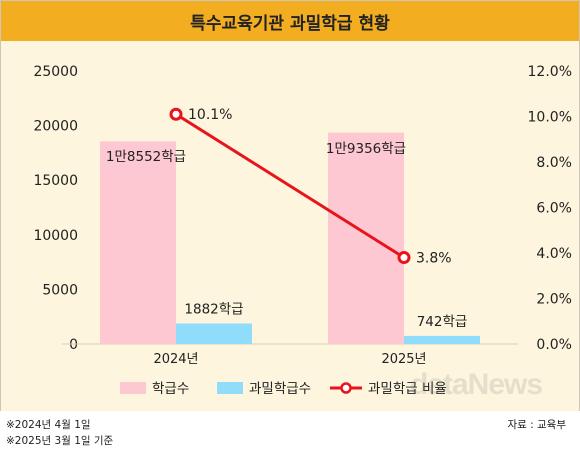  What do you see at coordinates (55, 127) in the screenshot?
I see `left-axis-tick-label: 20000` at bounding box center [55, 127].